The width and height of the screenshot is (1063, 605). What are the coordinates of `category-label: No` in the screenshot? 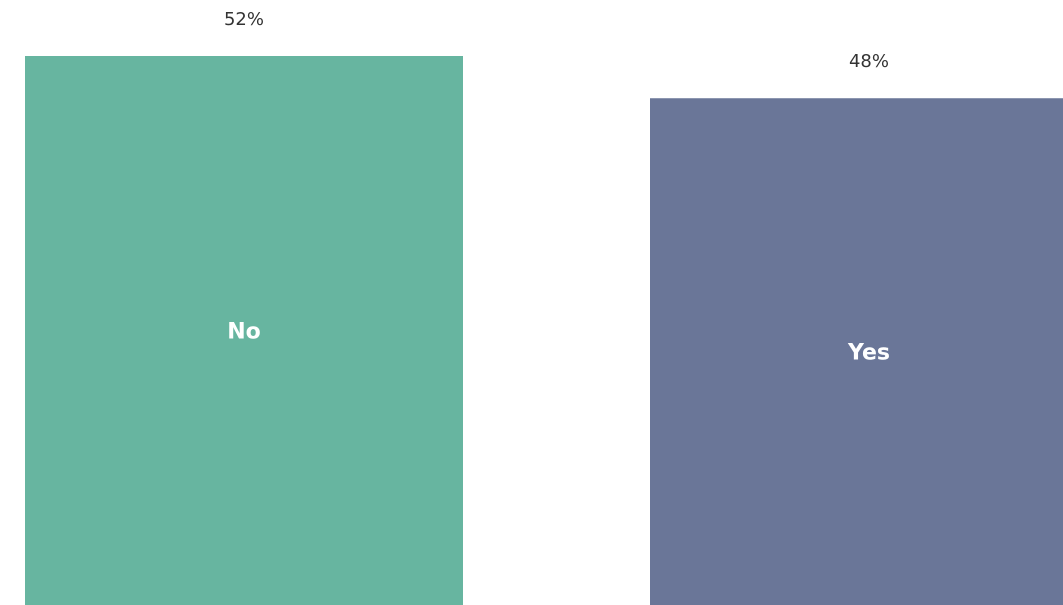 It's located at (244, 332).